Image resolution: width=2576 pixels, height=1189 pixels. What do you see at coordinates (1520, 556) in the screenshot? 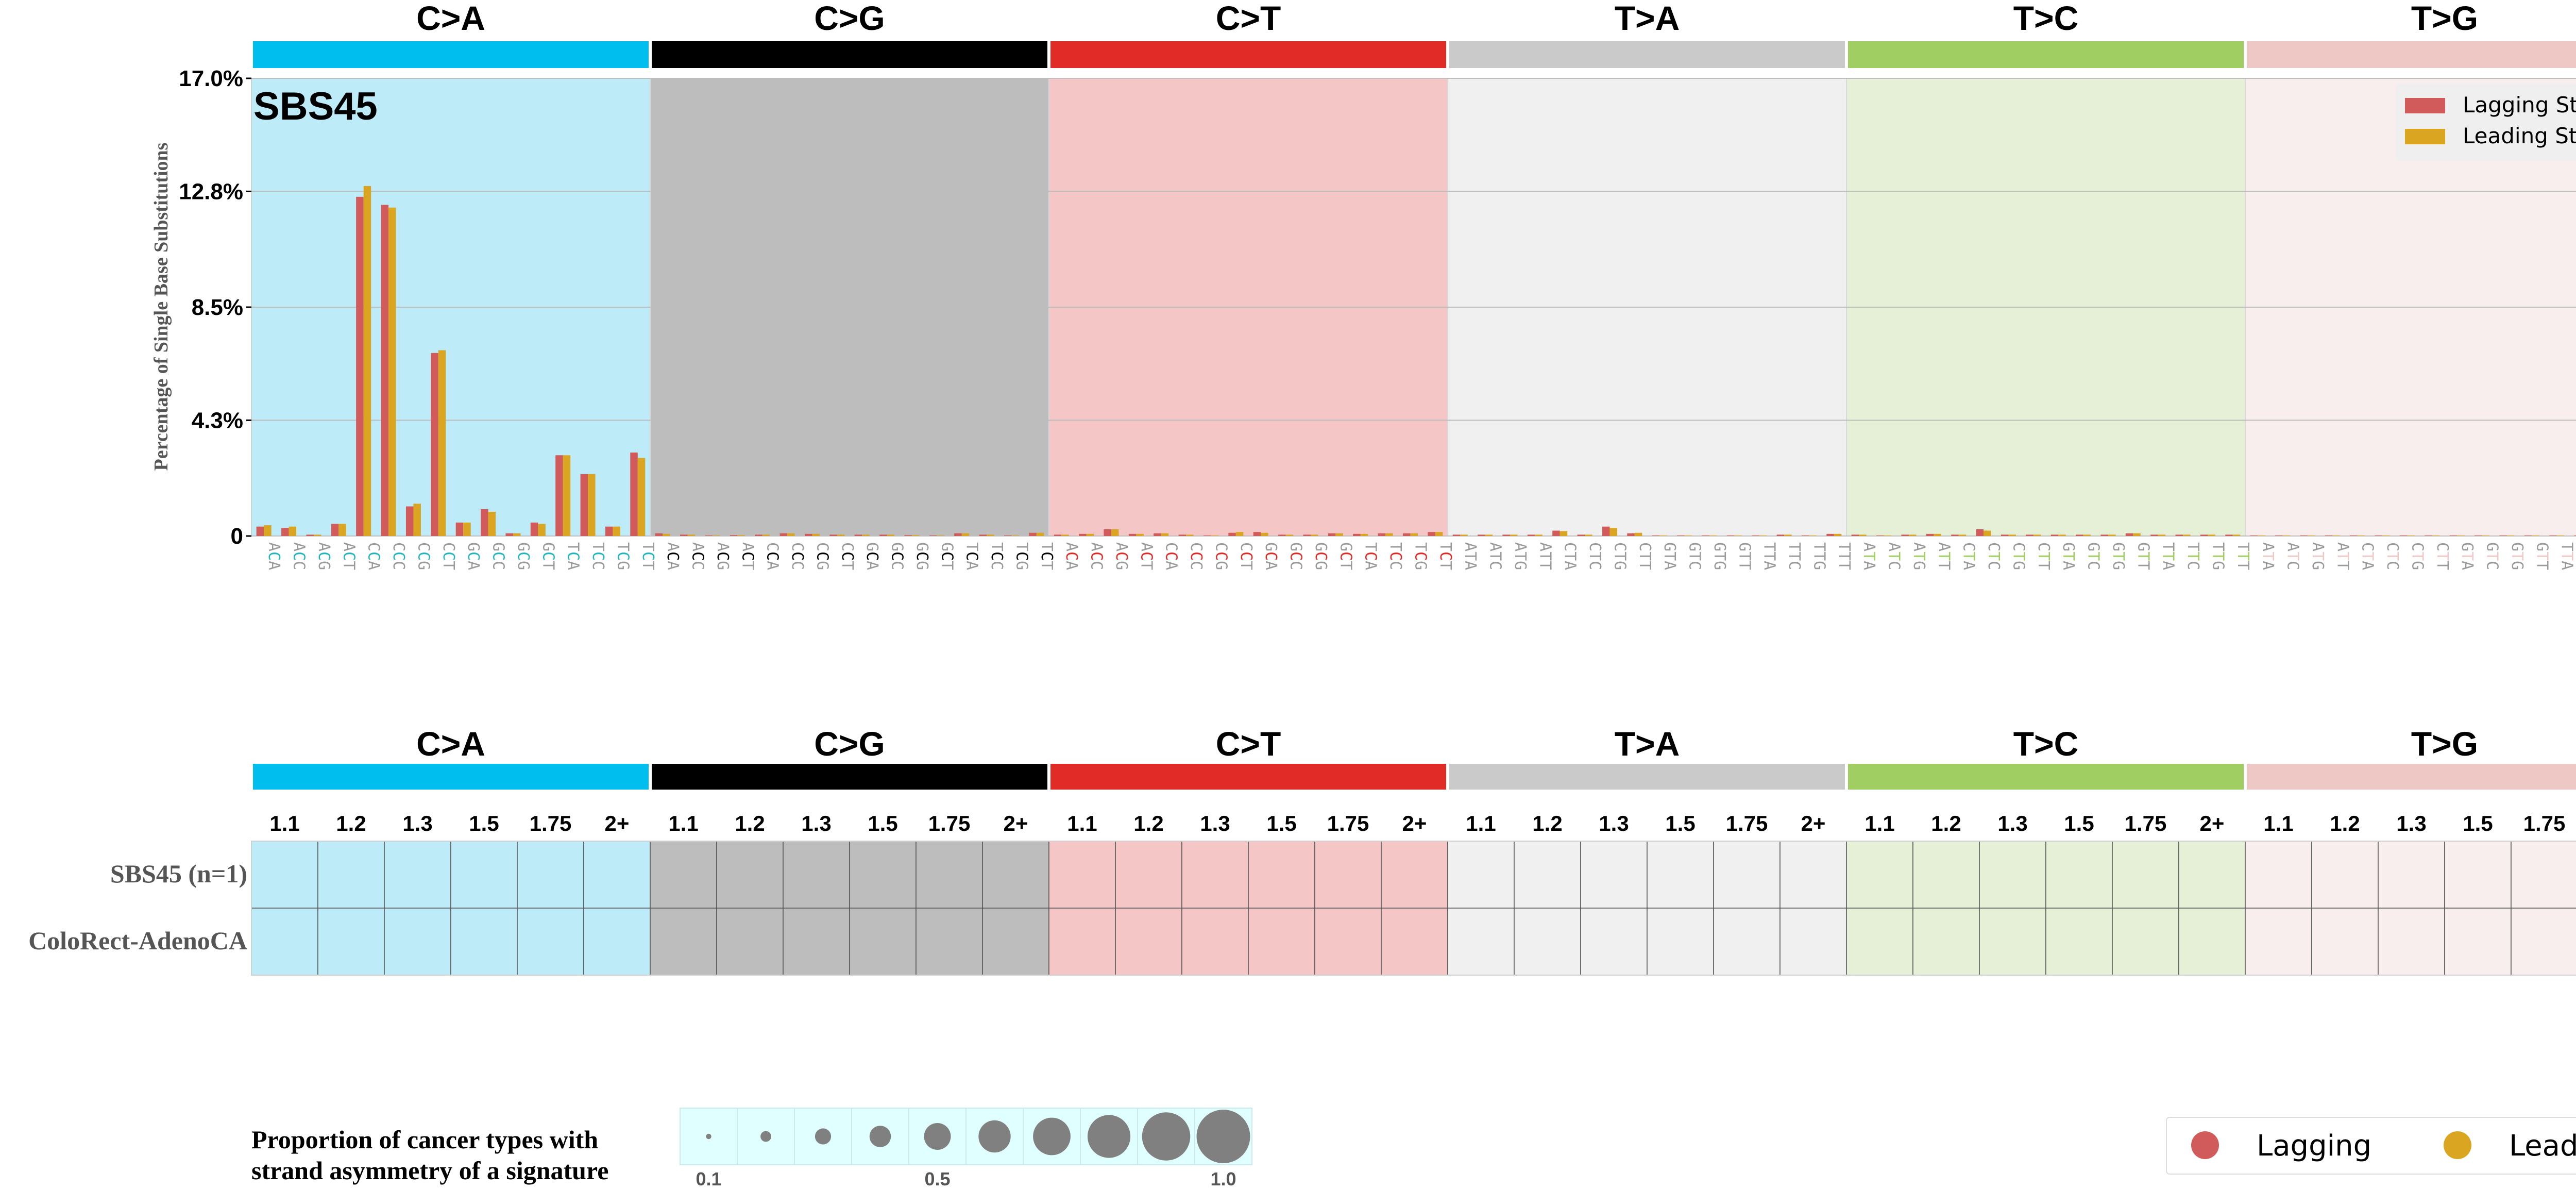
I see `context-label: ATG` at bounding box center [1520, 556].